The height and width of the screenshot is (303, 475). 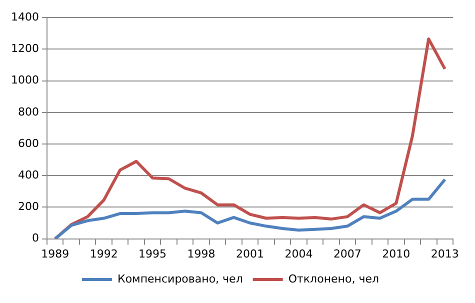 What do you see at coordinates (24, 49) in the screenshot?
I see `y-tick-label: 1200` at bounding box center [24, 49].